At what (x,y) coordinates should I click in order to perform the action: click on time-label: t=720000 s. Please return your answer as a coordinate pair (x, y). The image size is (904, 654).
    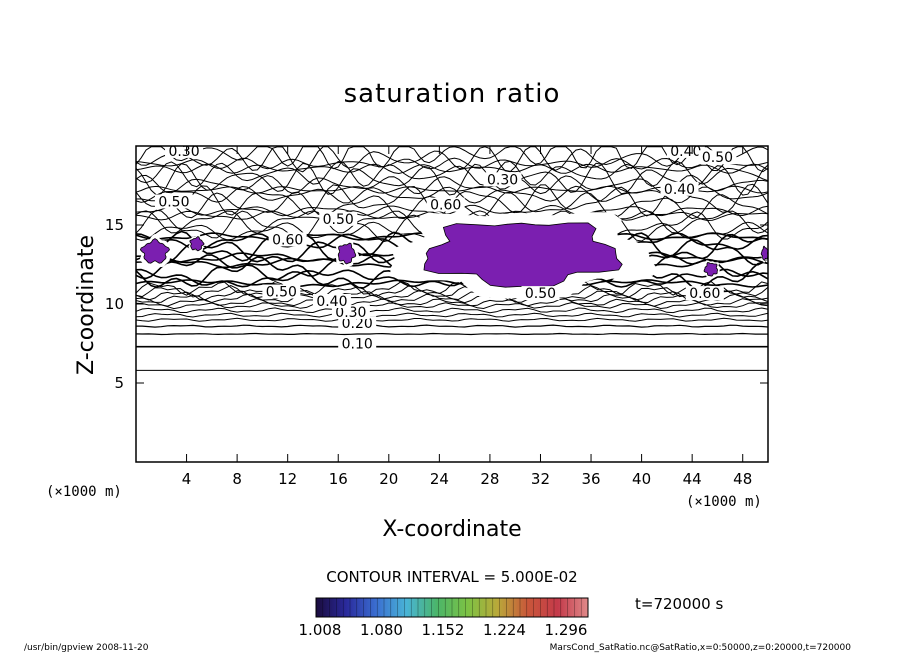
    Looking at the image, I should click on (679, 604).